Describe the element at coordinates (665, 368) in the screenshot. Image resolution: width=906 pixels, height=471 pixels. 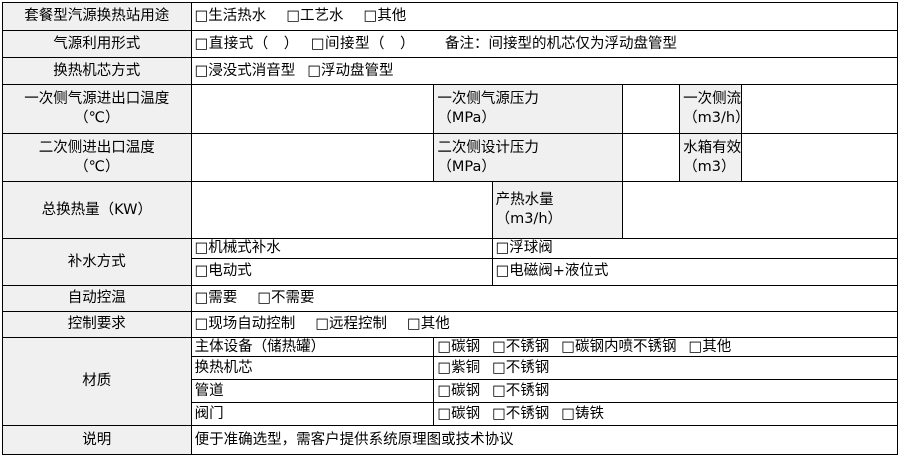
I see `material-options-cell-1: □紫铜 □不锈钢` at that location.